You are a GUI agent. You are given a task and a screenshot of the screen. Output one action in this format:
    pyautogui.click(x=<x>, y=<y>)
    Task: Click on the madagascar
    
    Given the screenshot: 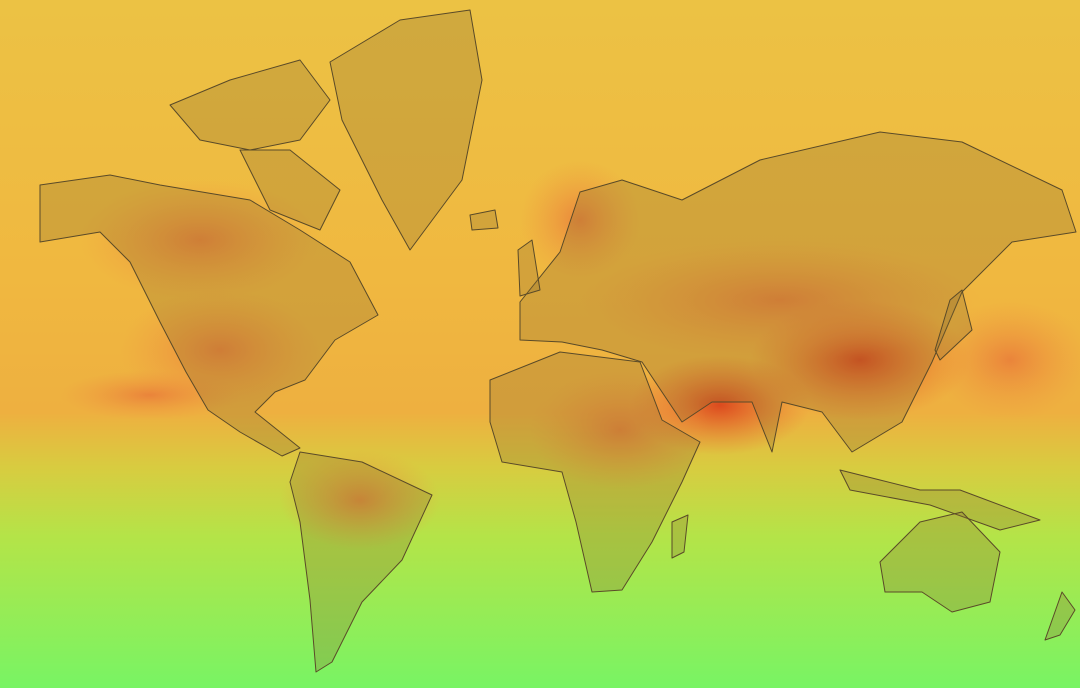 What is the action you would take?
    pyautogui.click(x=680, y=536)
    